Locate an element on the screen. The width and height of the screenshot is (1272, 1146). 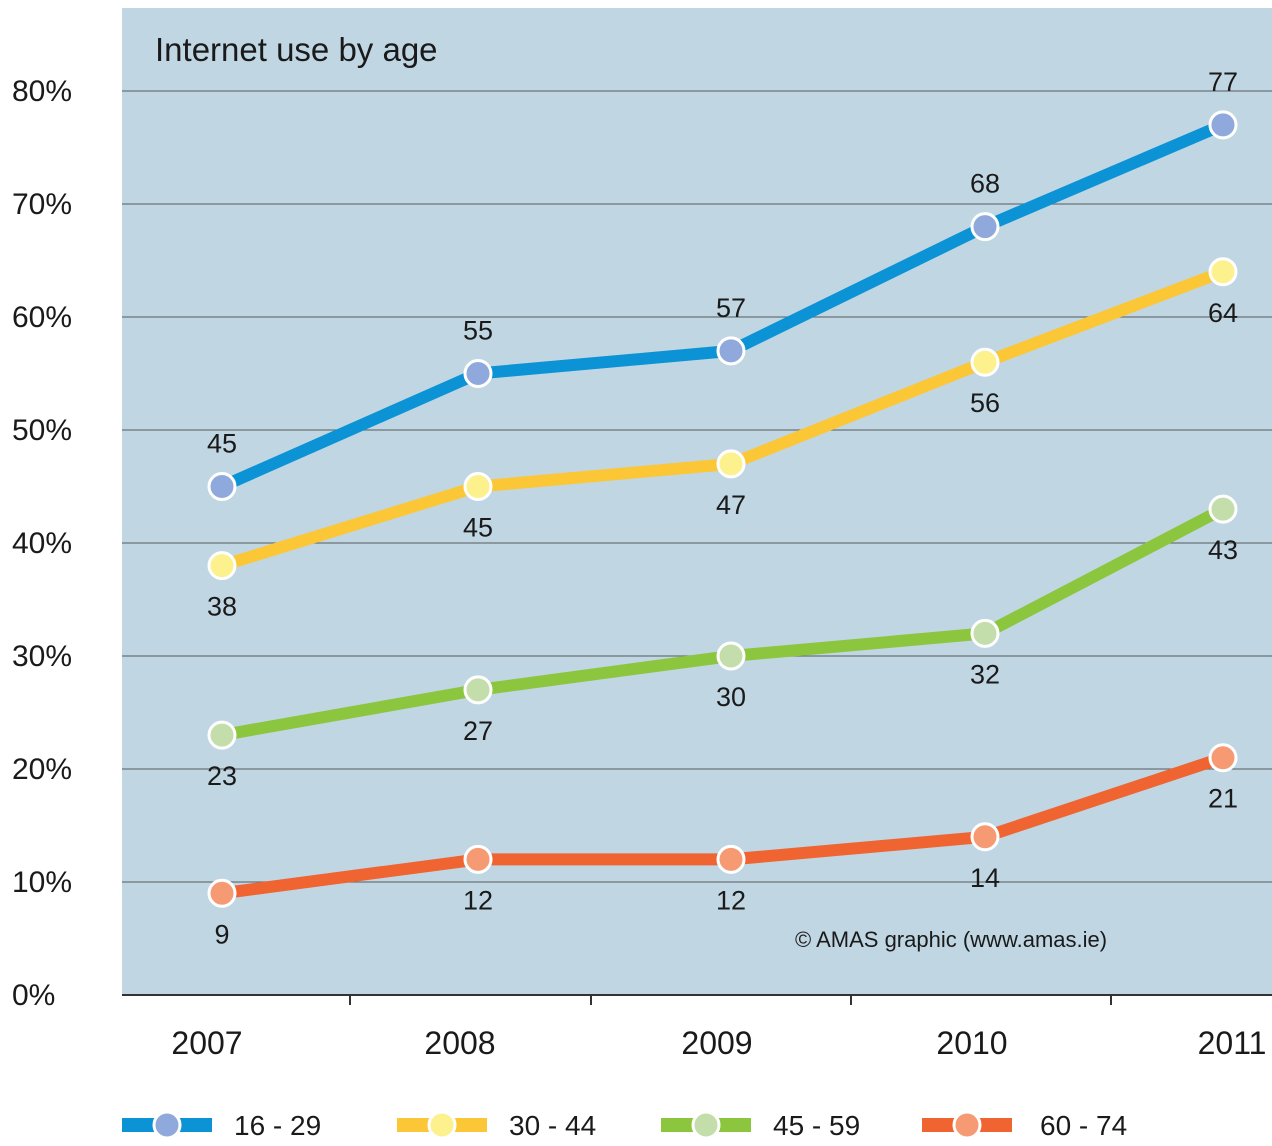
data-label: 23 is located at coordinates (222, 776).